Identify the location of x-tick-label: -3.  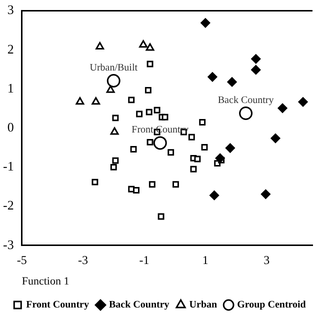
(83, 259).